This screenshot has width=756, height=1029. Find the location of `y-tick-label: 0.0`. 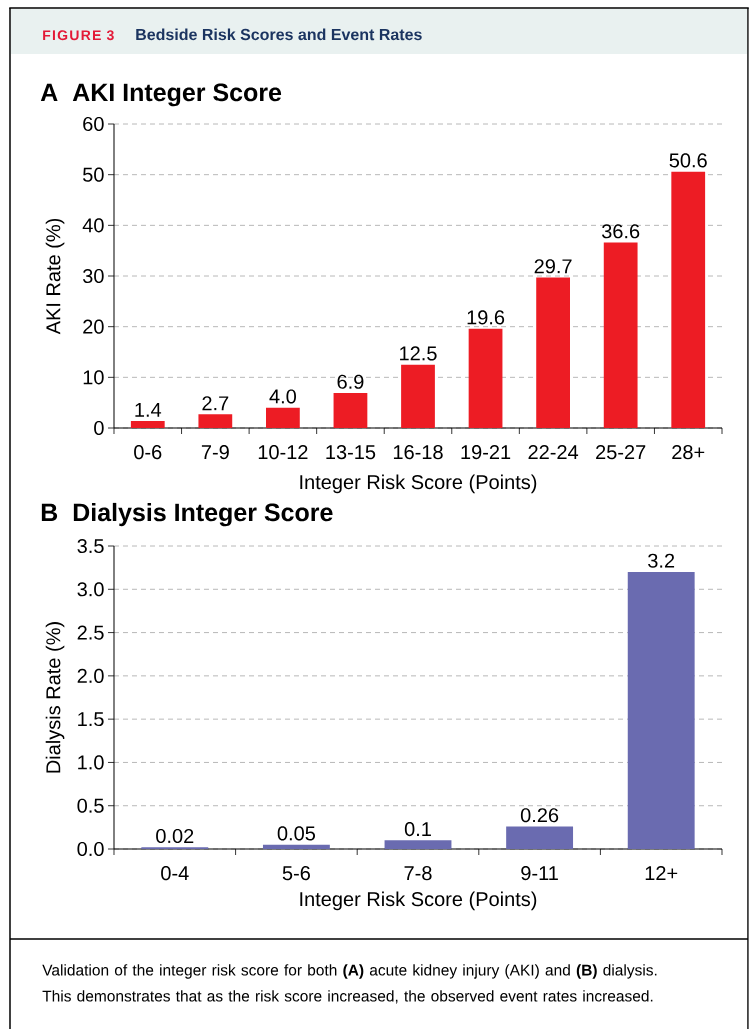

y-tick-label: 0.0 is located at coordinates (90, 849).